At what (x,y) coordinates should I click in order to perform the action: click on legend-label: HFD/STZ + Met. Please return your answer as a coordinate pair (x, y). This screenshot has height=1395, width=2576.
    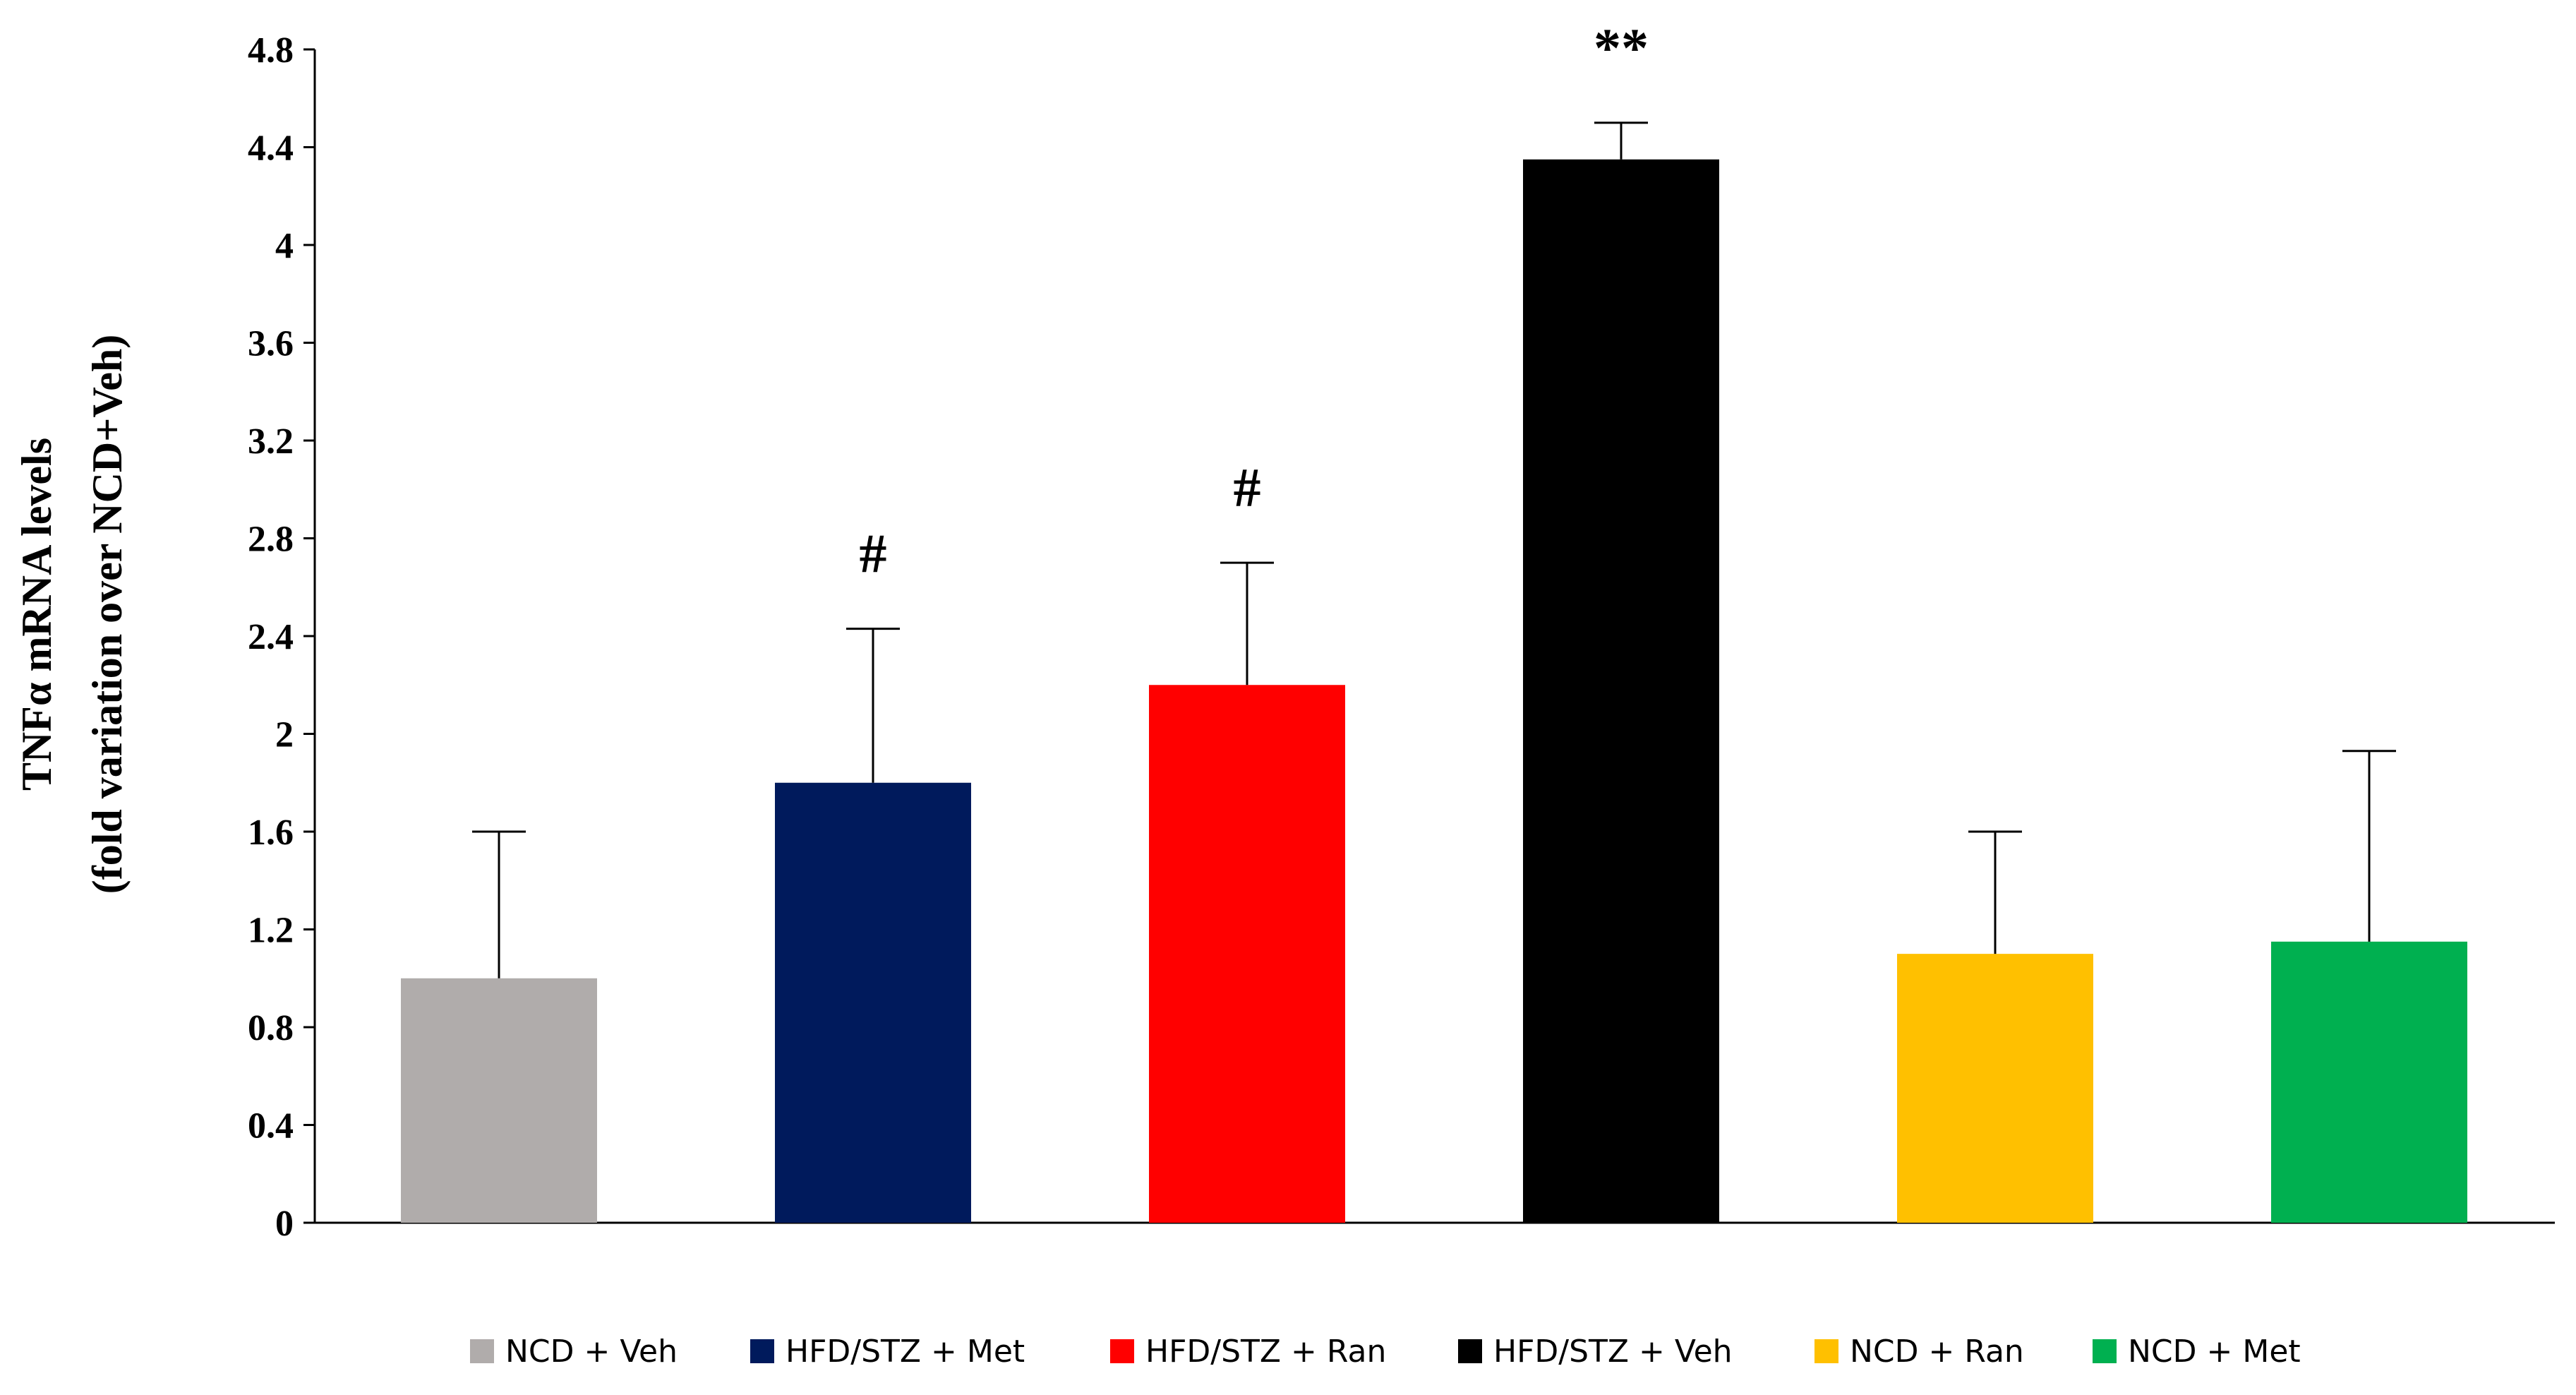
    Looking at the image, I should click on (905, 1352).